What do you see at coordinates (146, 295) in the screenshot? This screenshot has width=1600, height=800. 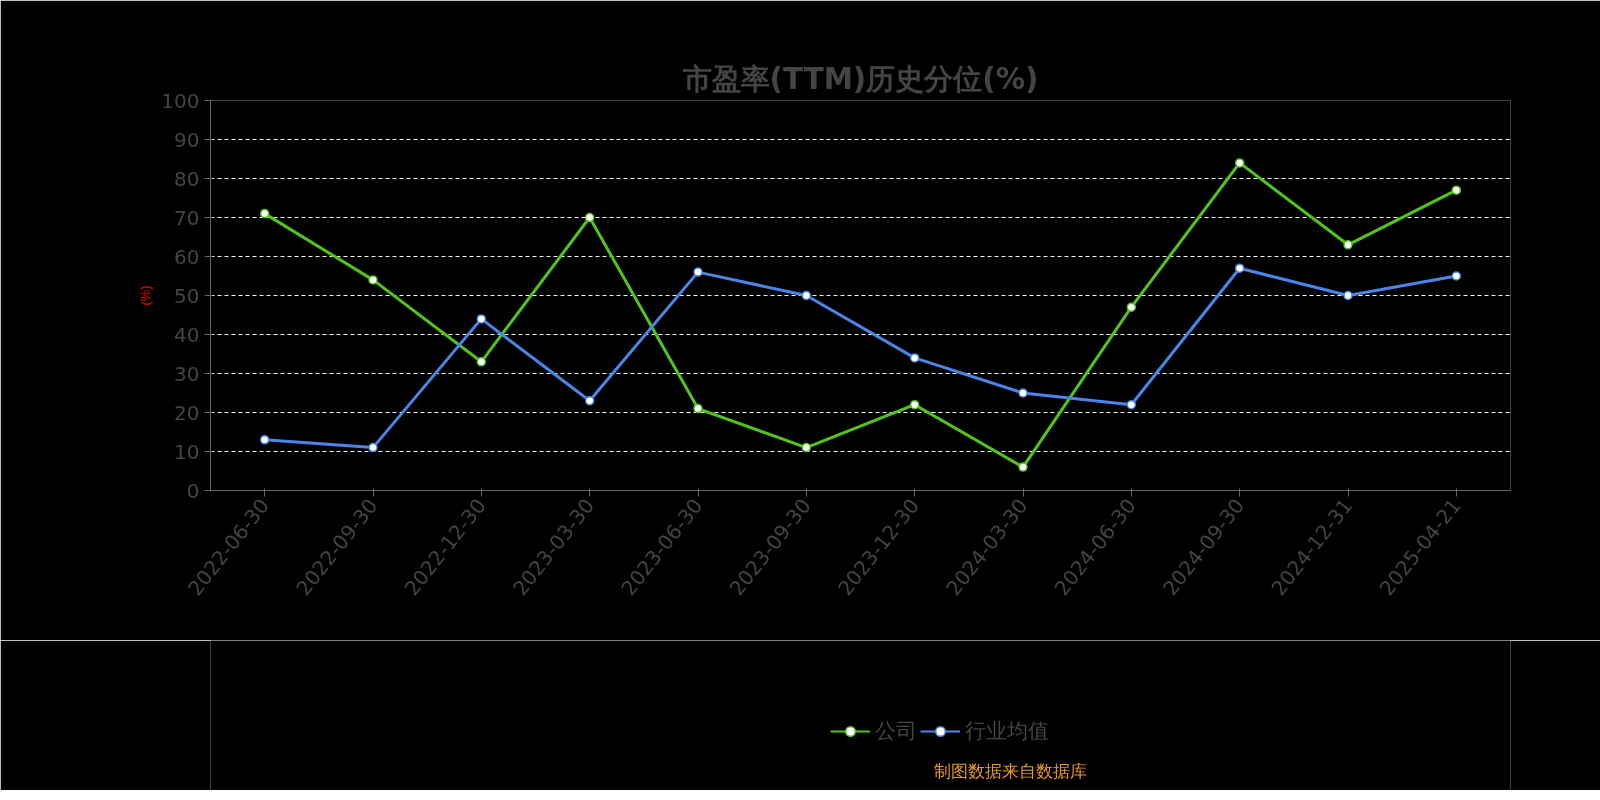 I see `y-axis-title: (%)` at bounding box center [146, 295].